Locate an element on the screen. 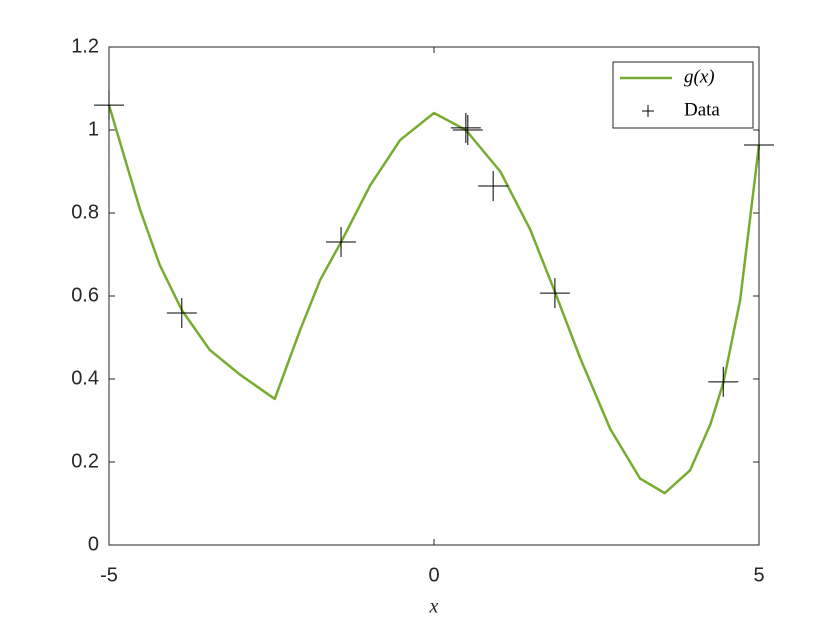 The image size is (840, 630). y-tick-label: 0.2 is located at coordinates (85, 461).